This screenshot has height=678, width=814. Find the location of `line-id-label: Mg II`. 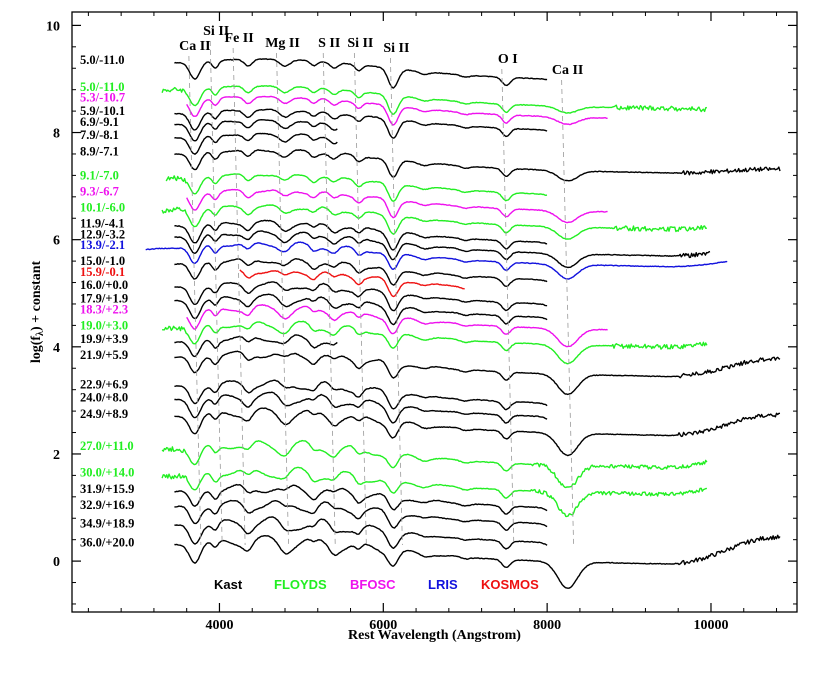

line-id-label: Mg II is located at coordinates (282, 43).